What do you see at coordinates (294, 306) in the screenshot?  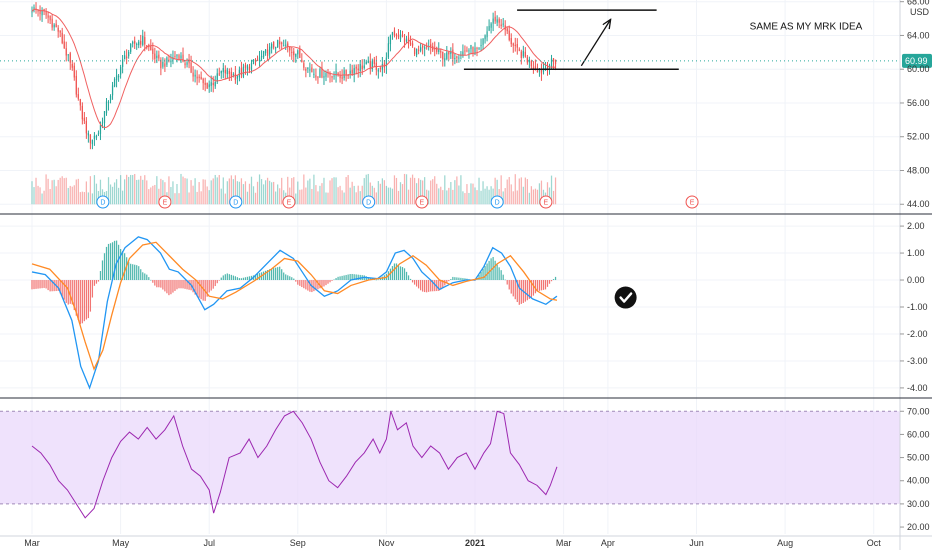 I see `signal-line` at bounding box center [294, 306].